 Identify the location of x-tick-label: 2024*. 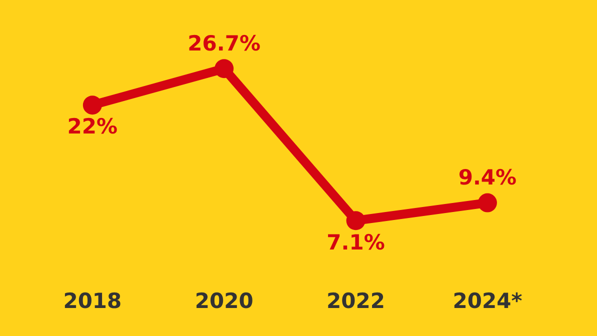
(487, 301).